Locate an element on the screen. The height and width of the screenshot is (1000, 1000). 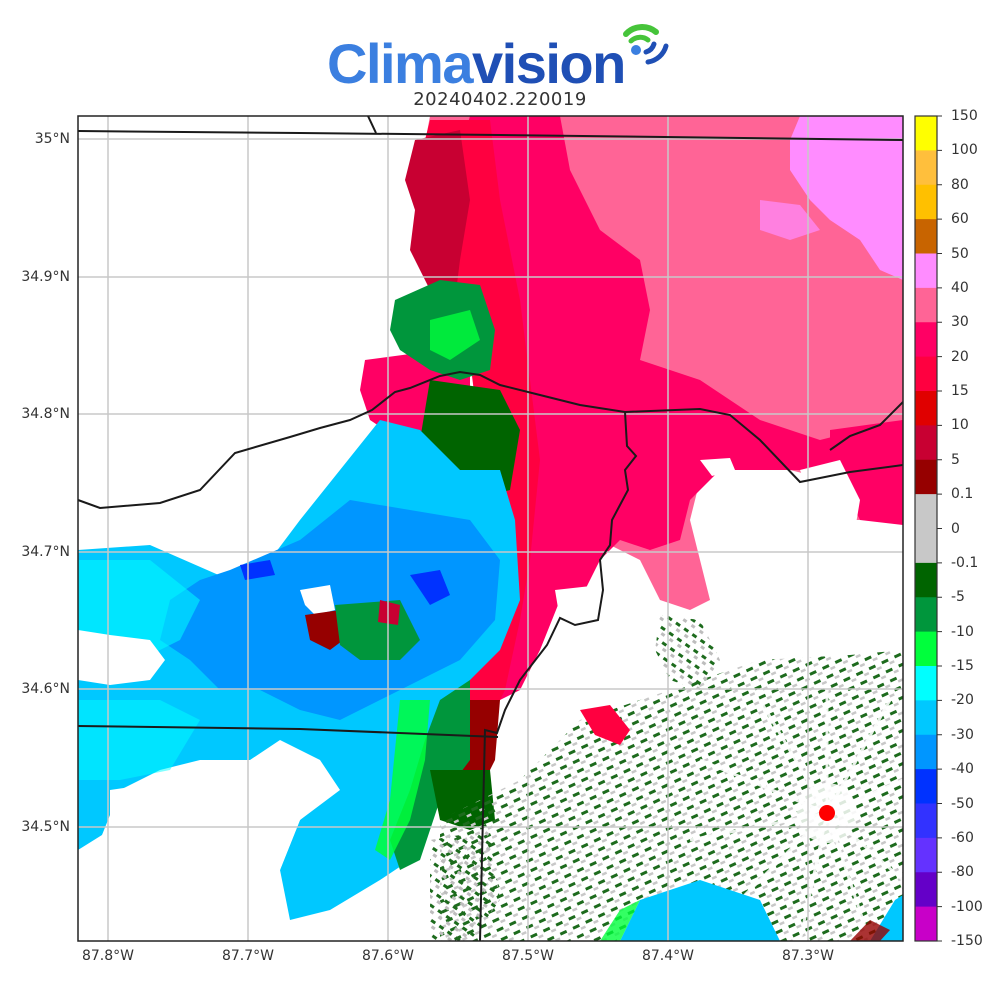
colorbar-tick: 30 is located at coordinates (960, 322).